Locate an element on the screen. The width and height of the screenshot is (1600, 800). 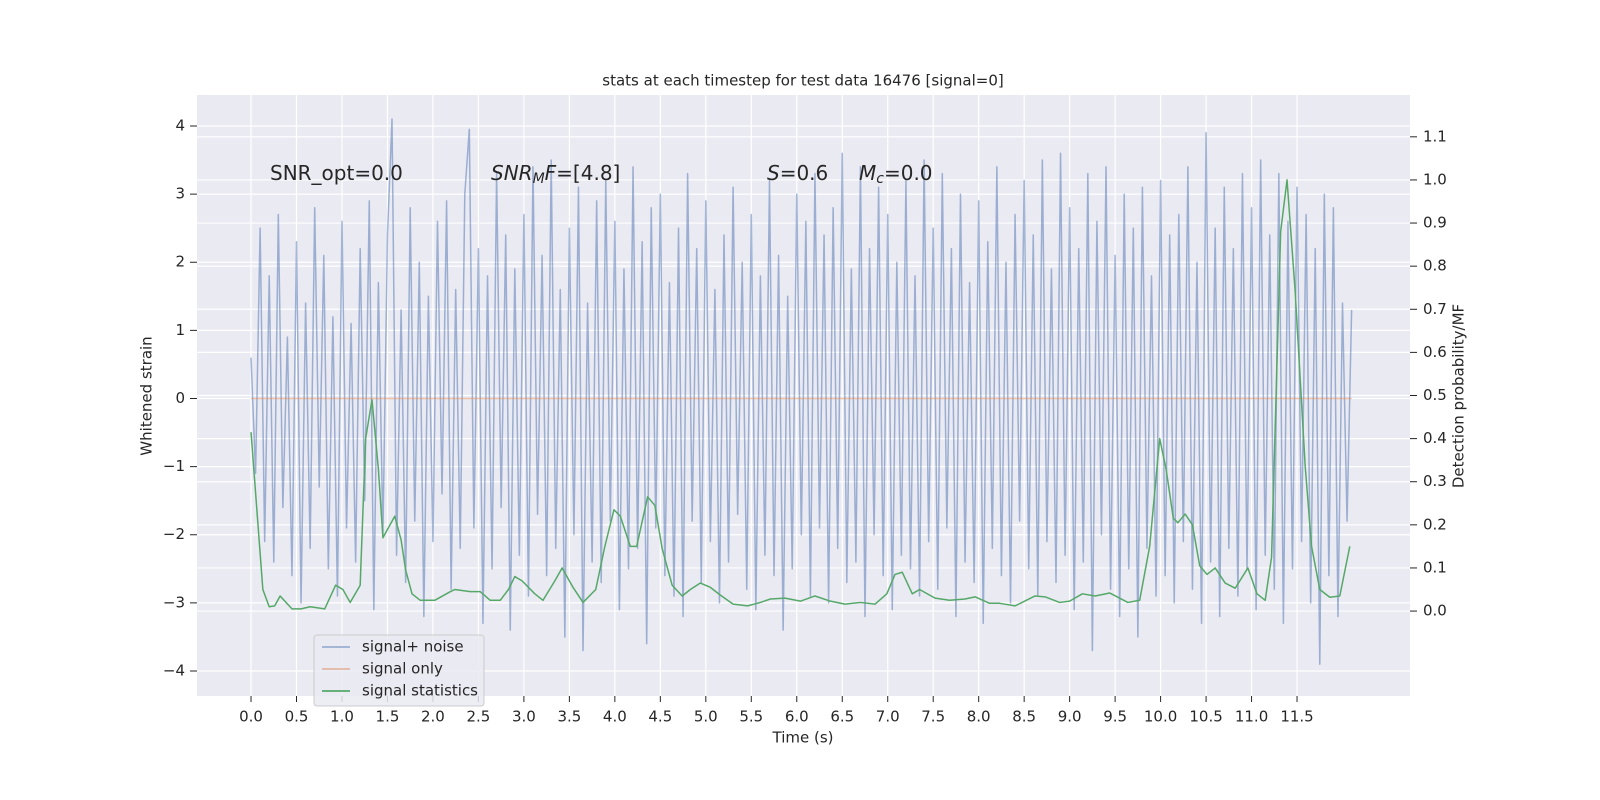
y2-axis-label: Detection probability/MF is located at coordinates (1459, 396).